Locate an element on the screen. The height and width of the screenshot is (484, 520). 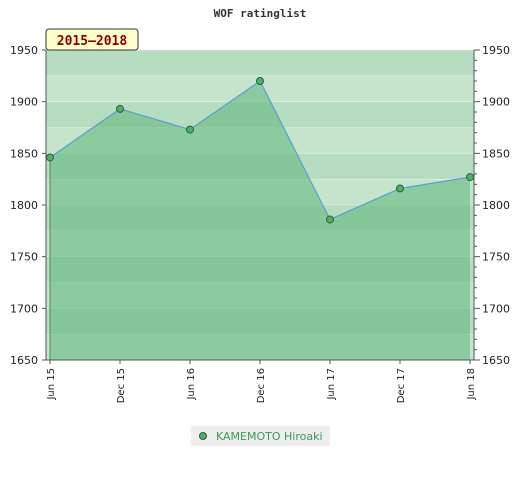
y-tick-label-left: 1950 is located at coordinates (24, 50).